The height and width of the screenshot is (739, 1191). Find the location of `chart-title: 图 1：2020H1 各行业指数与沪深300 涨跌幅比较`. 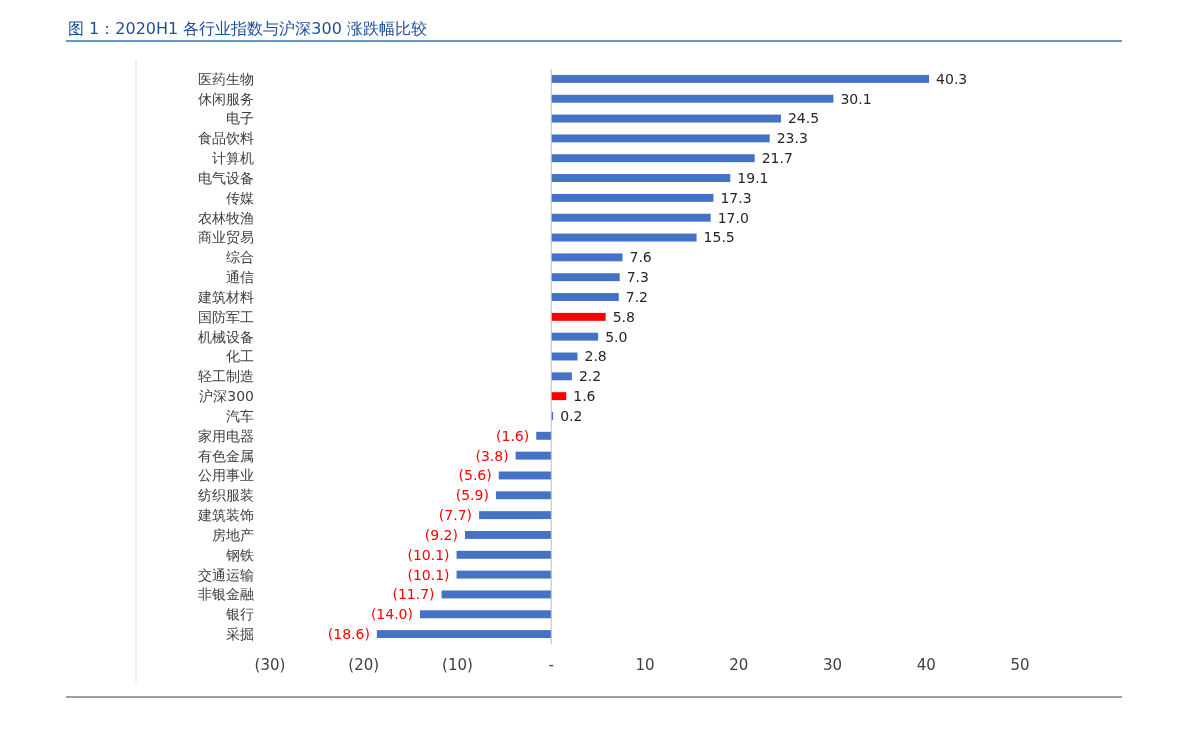

chart-title: 图 1：2020H1 各行业指数与沪深300 涨跌幅比较 is located at coordinates (247, 28).